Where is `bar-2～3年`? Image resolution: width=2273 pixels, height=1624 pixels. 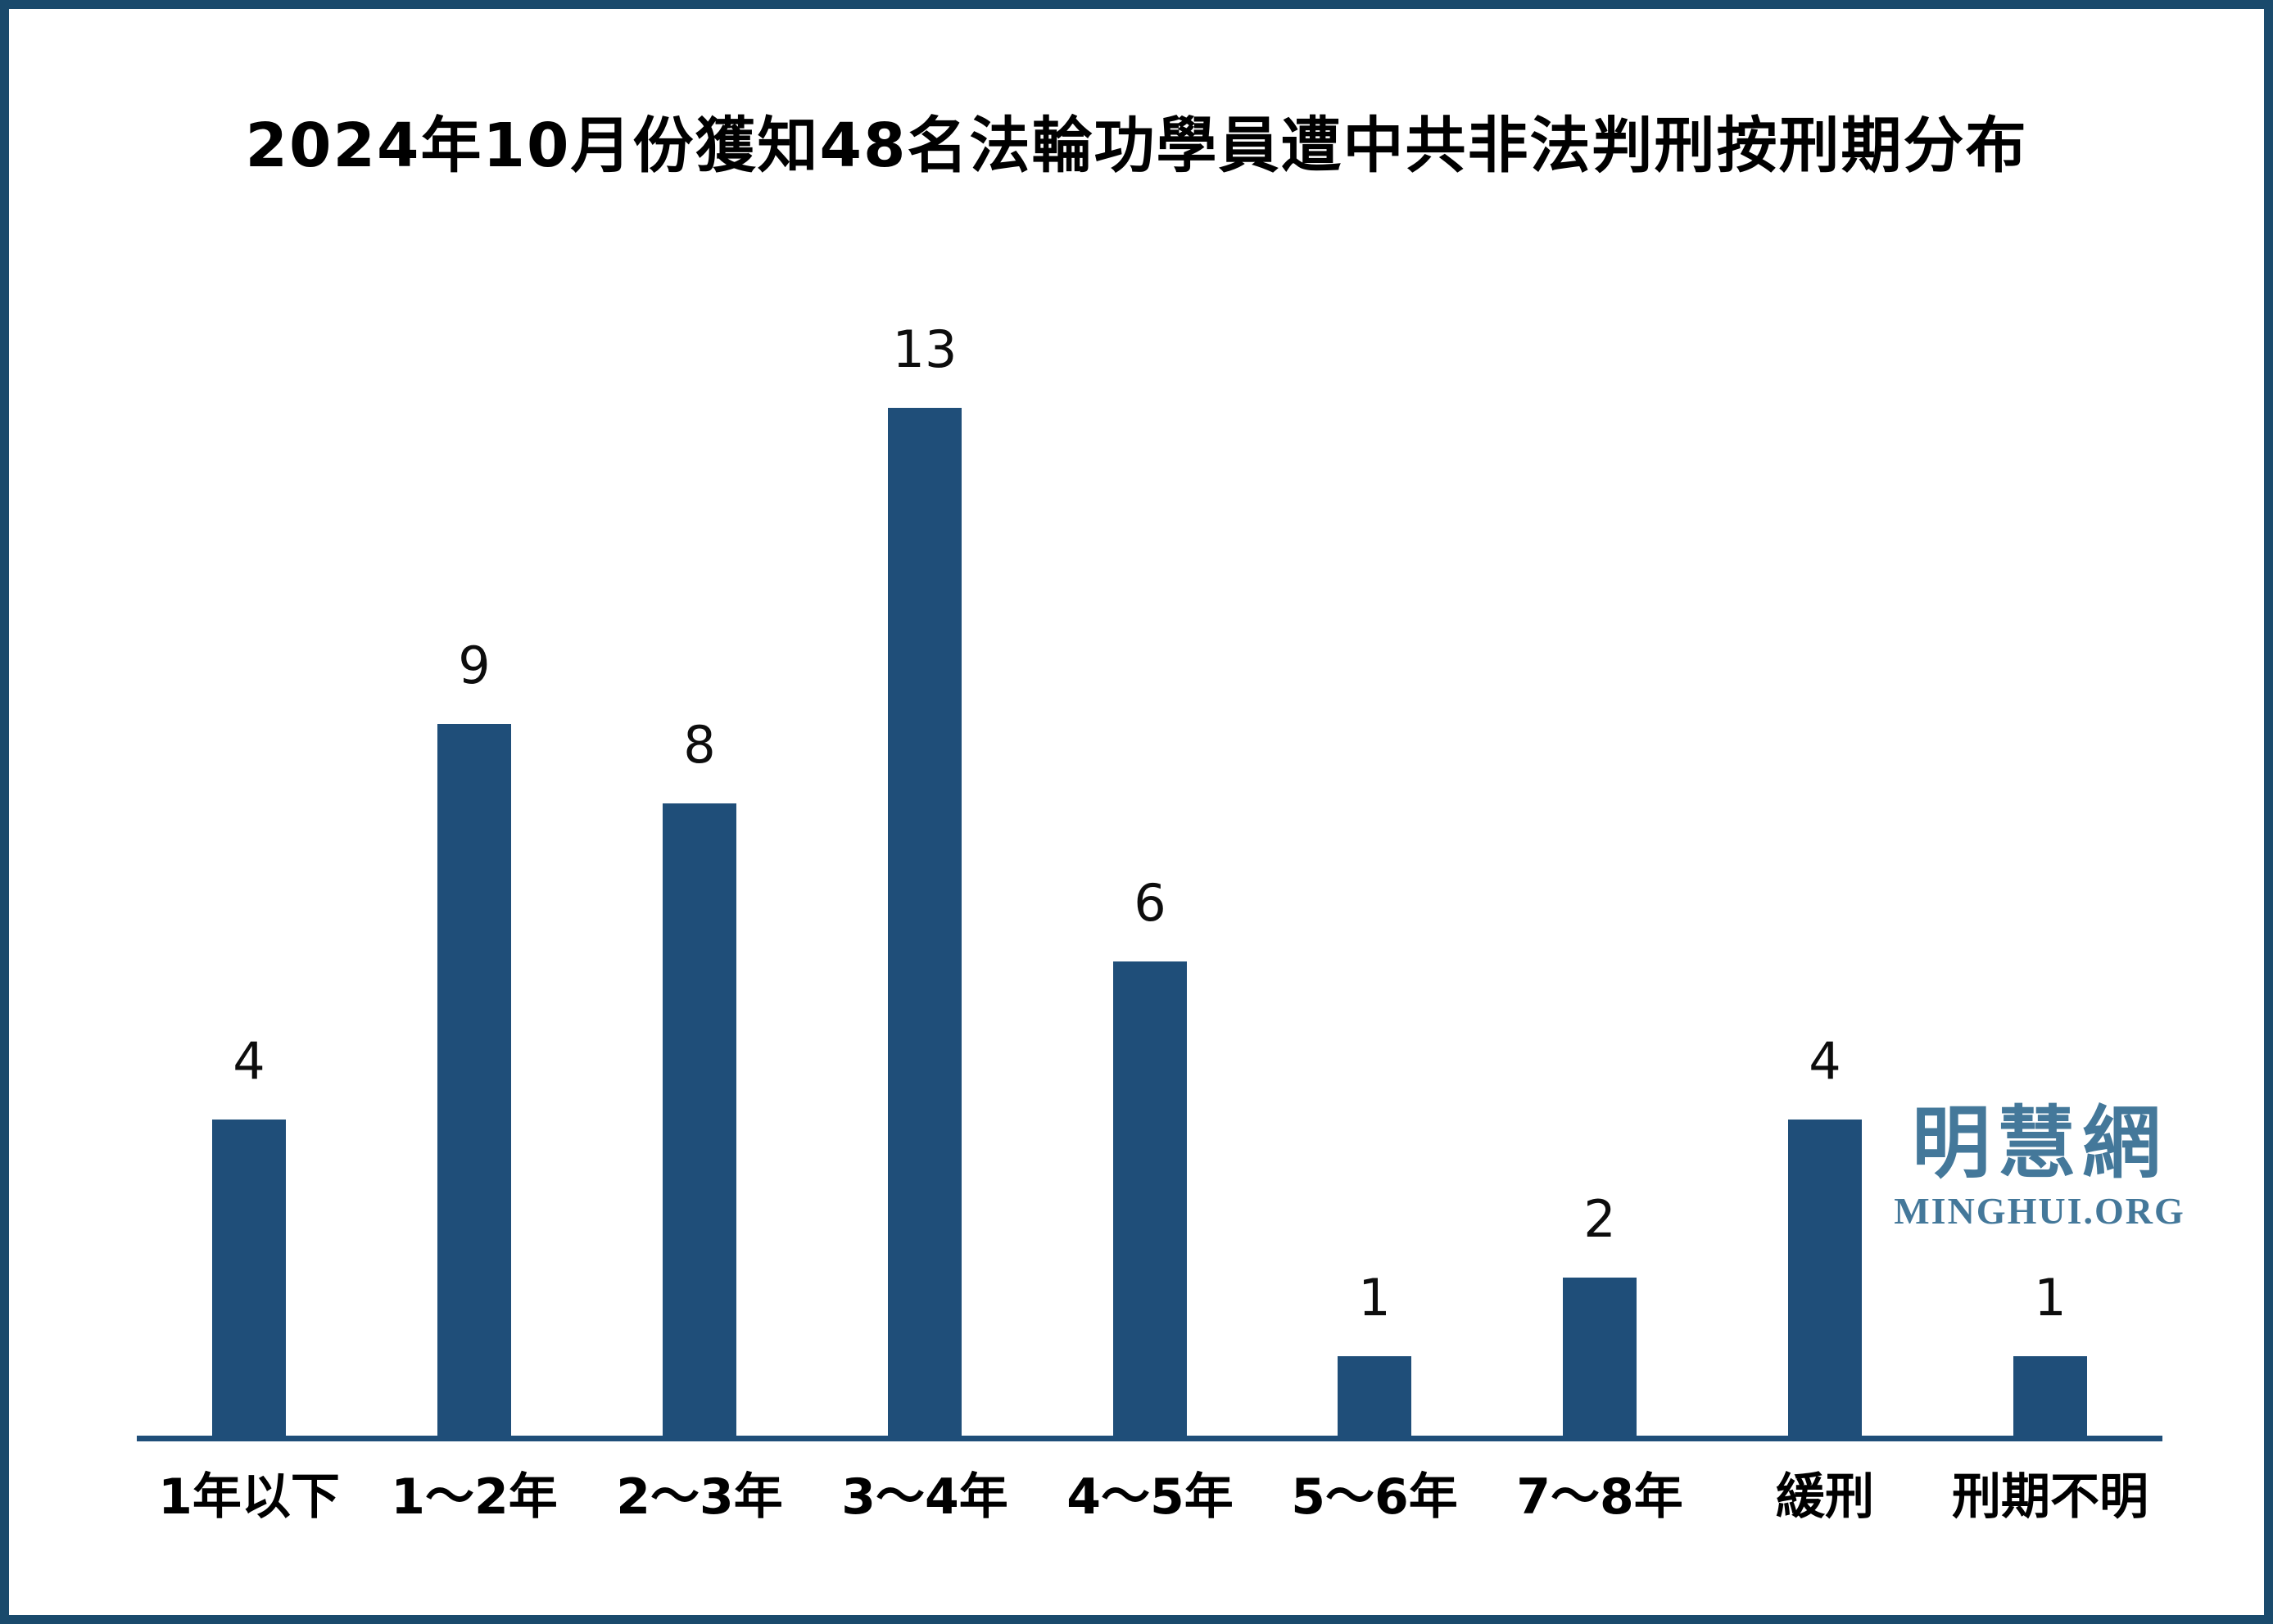 bar-2～3年 is located at coordinates (699, 1119).